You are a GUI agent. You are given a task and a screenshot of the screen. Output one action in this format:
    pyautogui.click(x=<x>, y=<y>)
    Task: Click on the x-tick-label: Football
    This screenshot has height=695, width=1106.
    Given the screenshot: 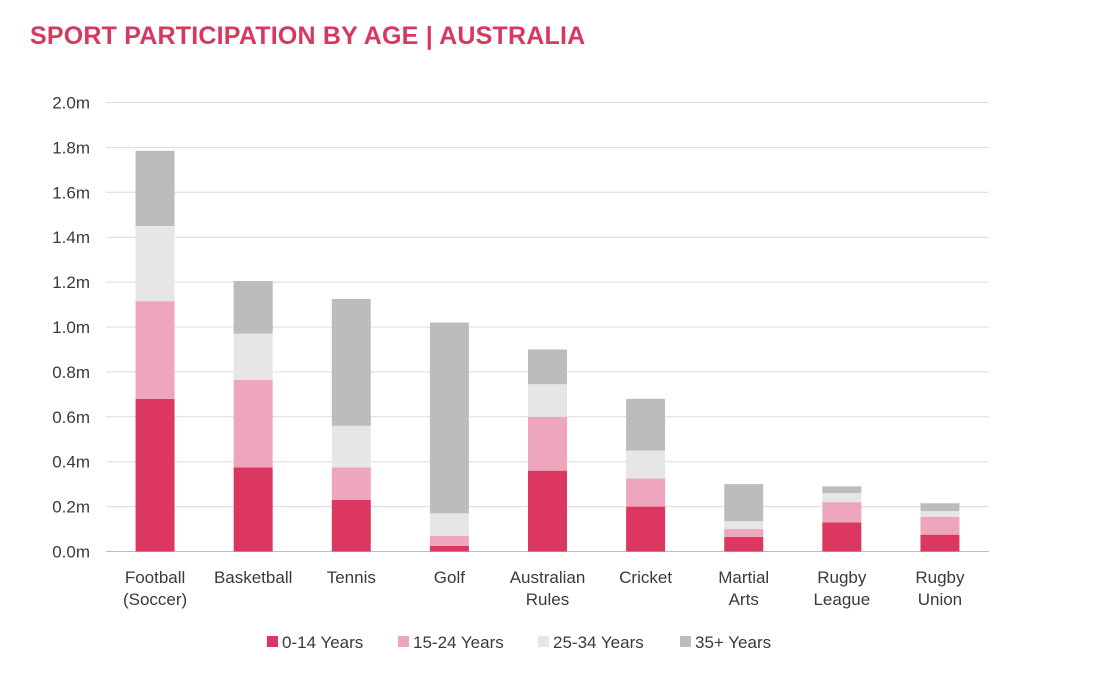 What is the action you would take?
    pyautogui.click(x=155, y=577)
    